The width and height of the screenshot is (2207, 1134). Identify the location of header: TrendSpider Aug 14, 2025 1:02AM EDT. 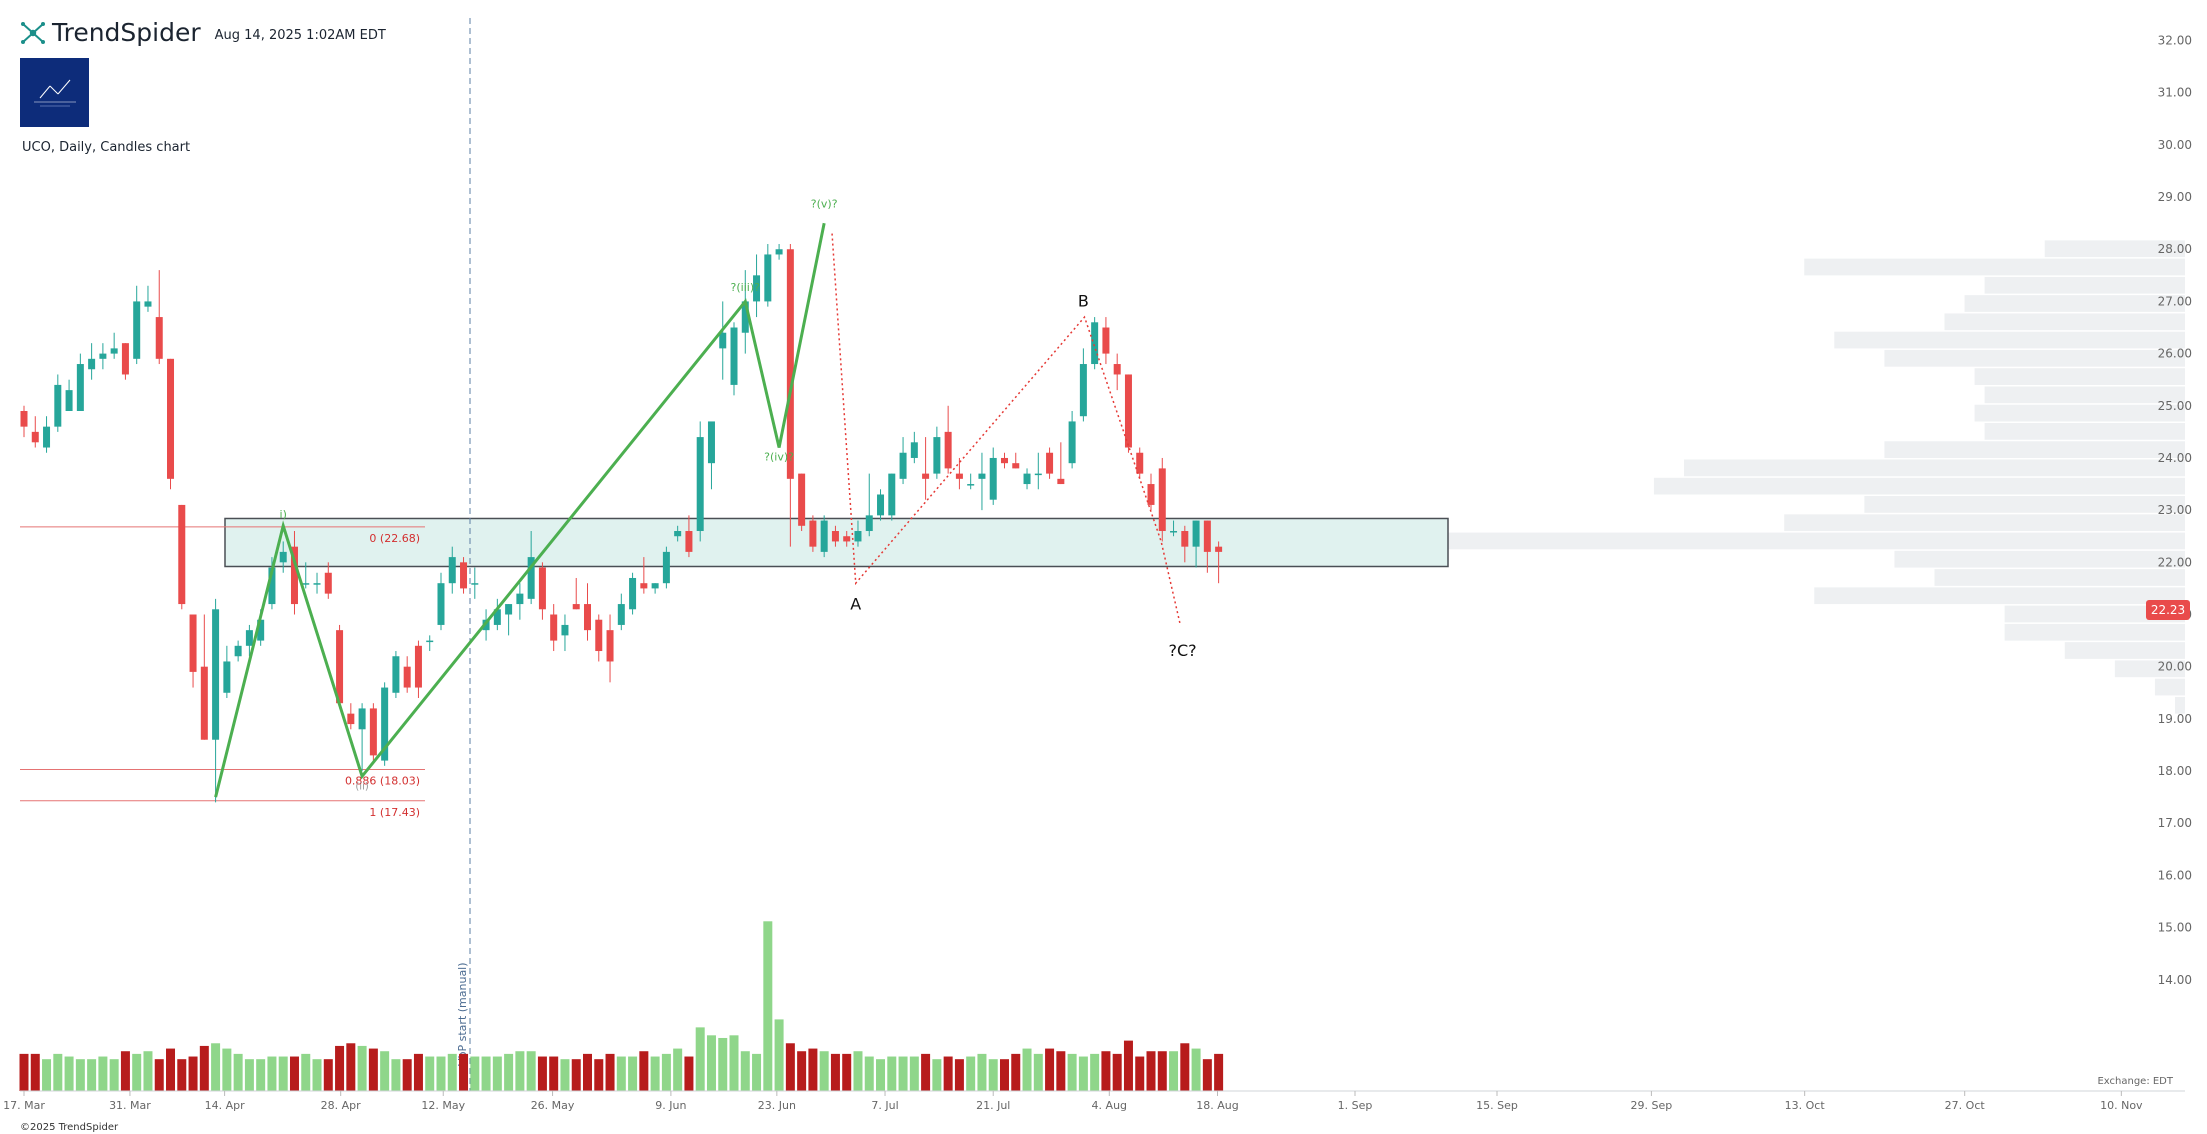
(203, 32).